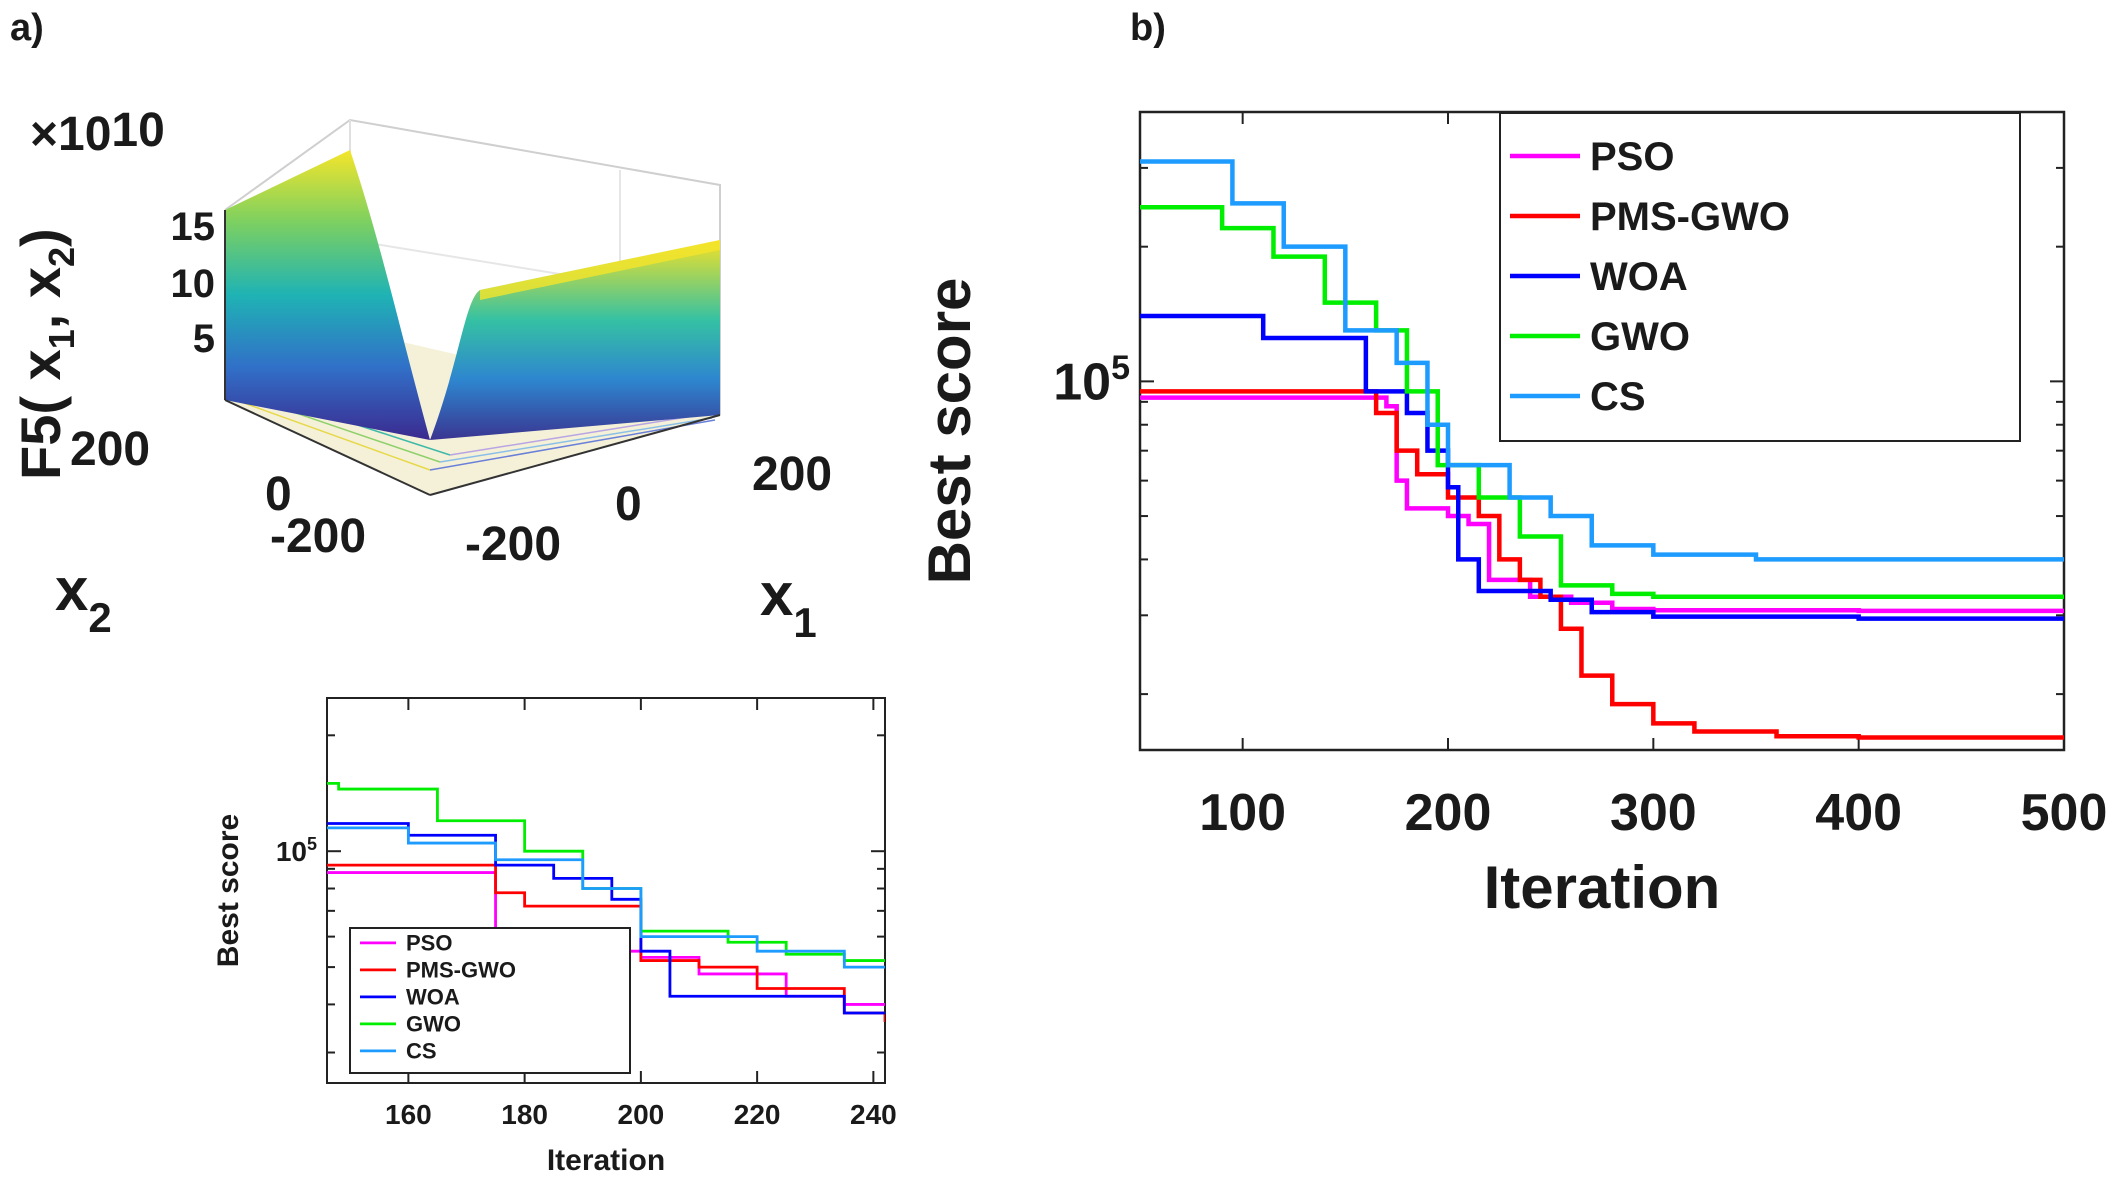 This screenshot has height=1178, width=2128. I want to click on x-tick-label: 100, so click(1242, 813).